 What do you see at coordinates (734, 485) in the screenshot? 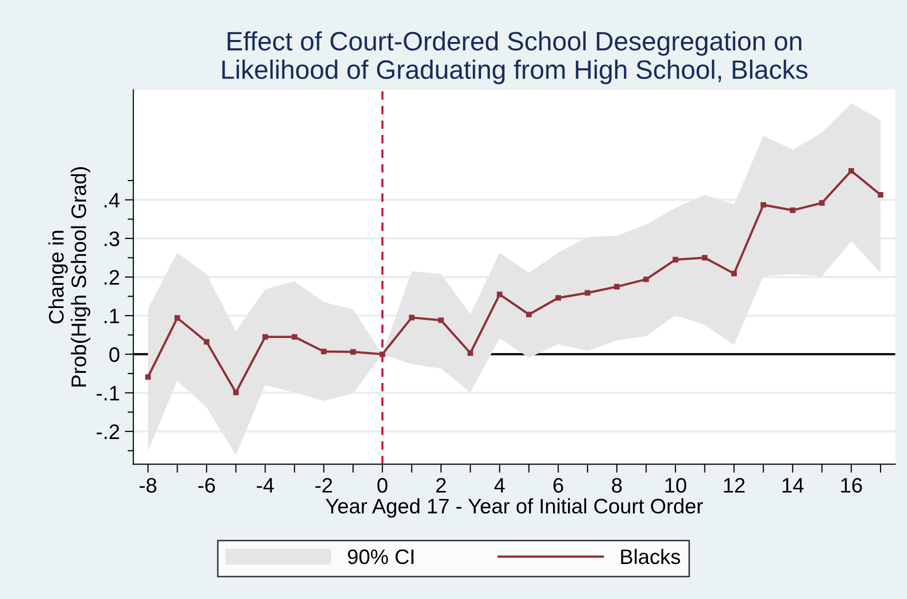
I see `x-tick-label: 12` at bounding box center [734, 485].